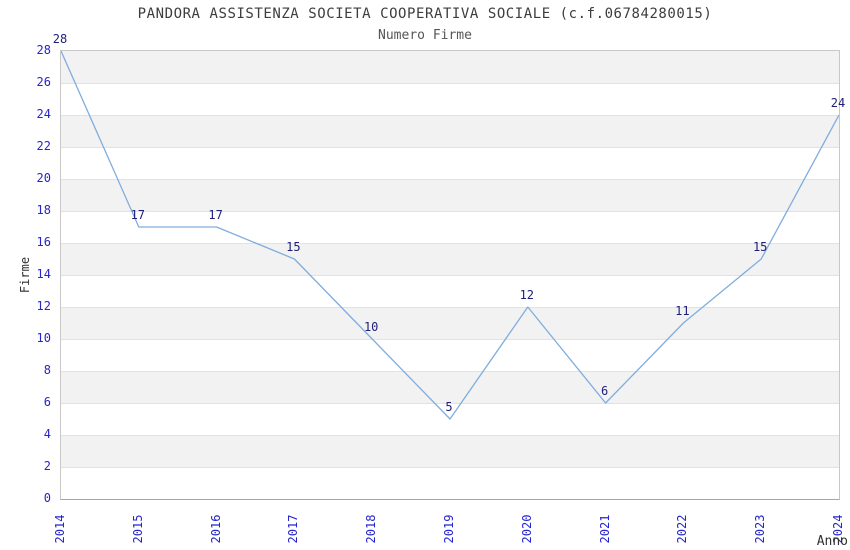 The height and width of the screenshot is (550, 850). Describe the element at coordinates (43, 146) in the screenshot. I see `y-tick-label: 22` at that location.